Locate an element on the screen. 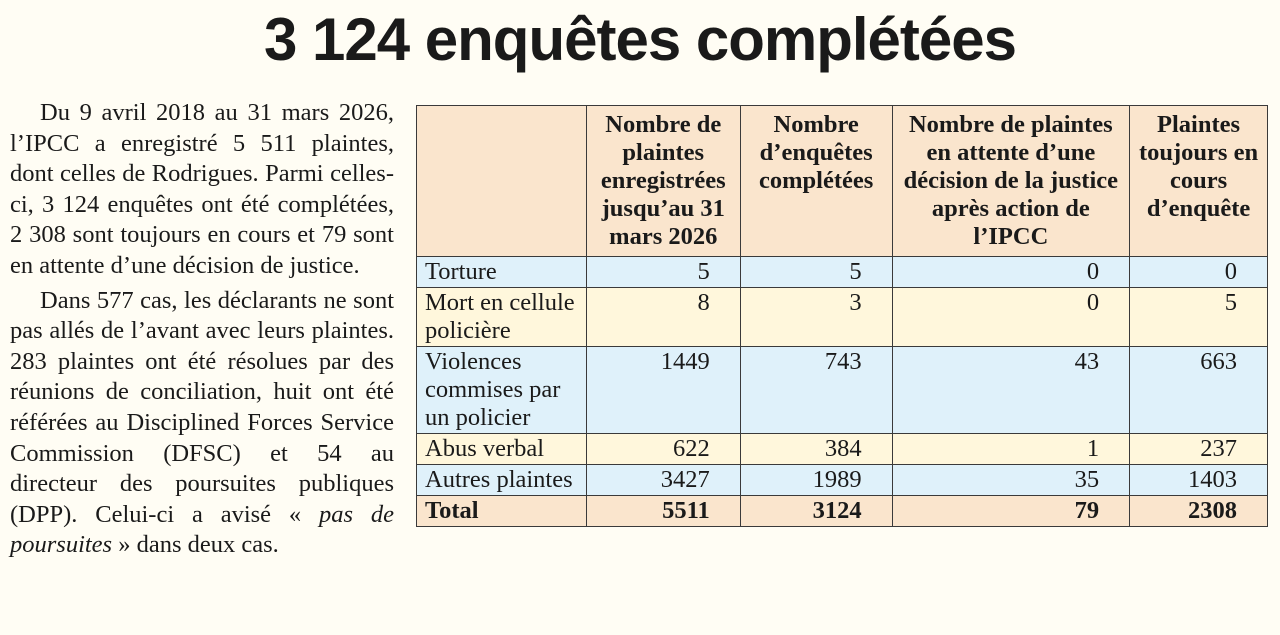 This screenshot has height=635, width=1280. cell-value: 1449 is located at coordinates (663, 390).